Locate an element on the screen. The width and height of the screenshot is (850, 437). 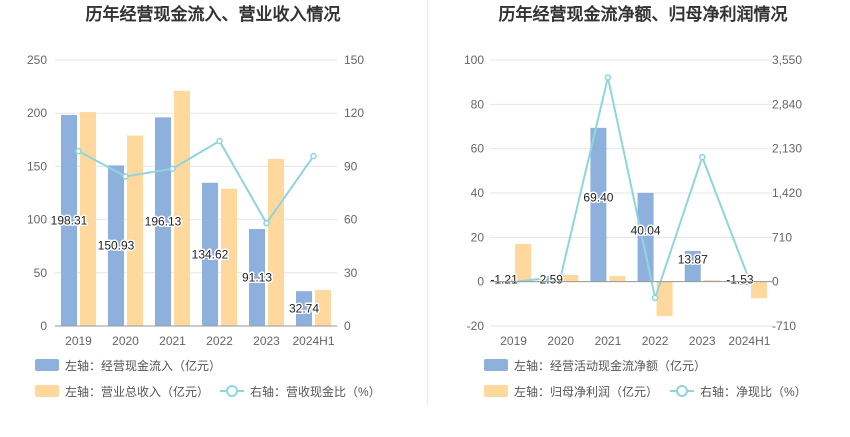
legend-label-net-cash-flow: 左轴：经营活动现金流净额（亿元） is located at coordinates (610, 365).